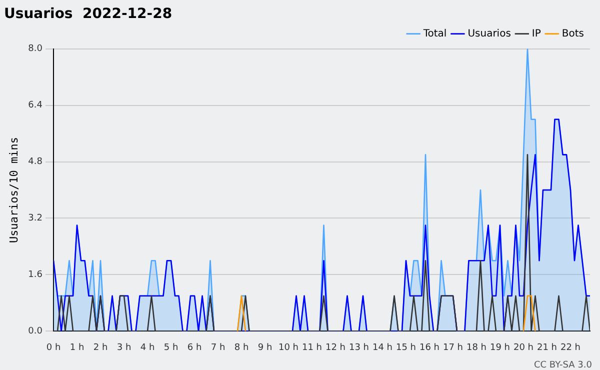  Describe the element at coordinates (434, 34) in the screenshot. I see `legend-label: Total` at that location.